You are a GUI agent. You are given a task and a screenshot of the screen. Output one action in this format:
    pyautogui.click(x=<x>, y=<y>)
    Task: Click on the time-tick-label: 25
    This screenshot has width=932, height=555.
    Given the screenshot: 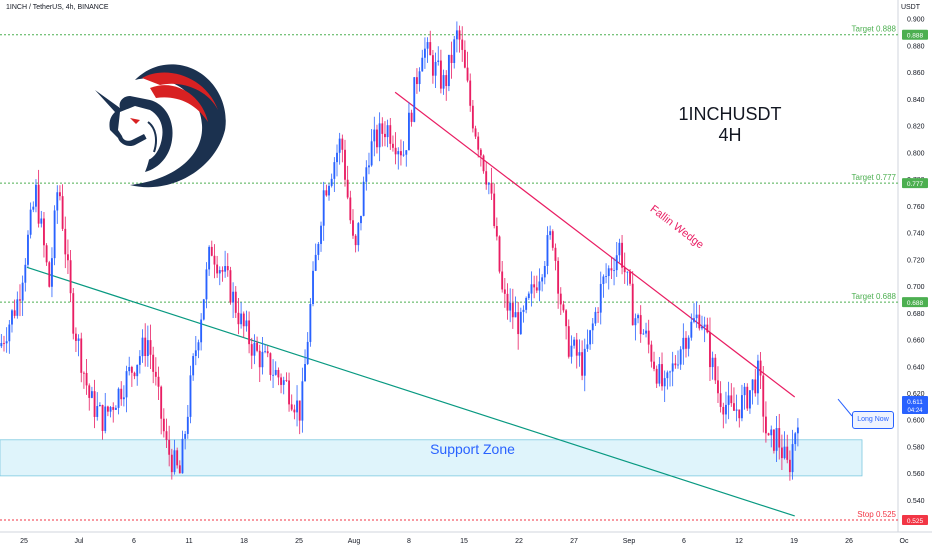 What is the action you would take?
    pyautogui.click(x=24, y=541)
    